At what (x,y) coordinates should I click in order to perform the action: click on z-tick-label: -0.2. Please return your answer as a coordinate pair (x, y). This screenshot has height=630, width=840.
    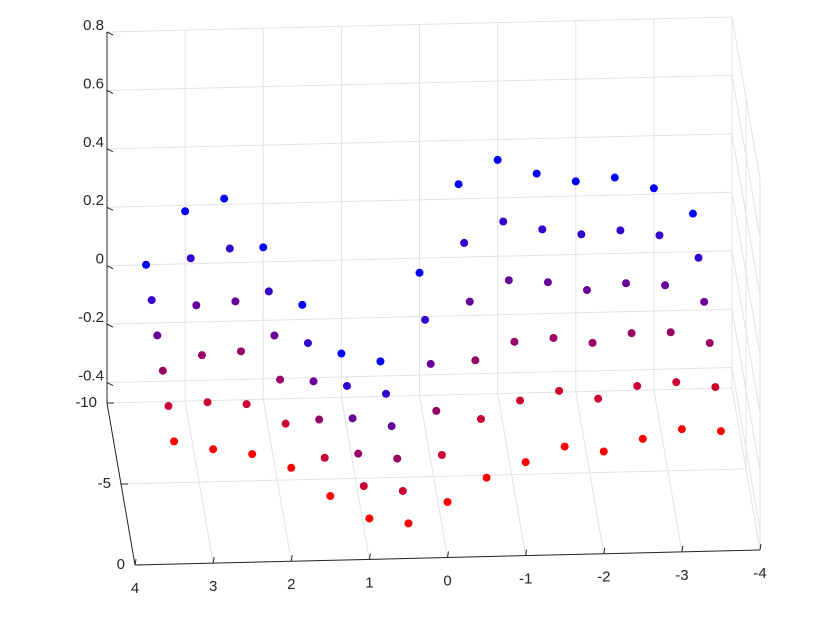
    Looking at the image, I should click on (91, 317).